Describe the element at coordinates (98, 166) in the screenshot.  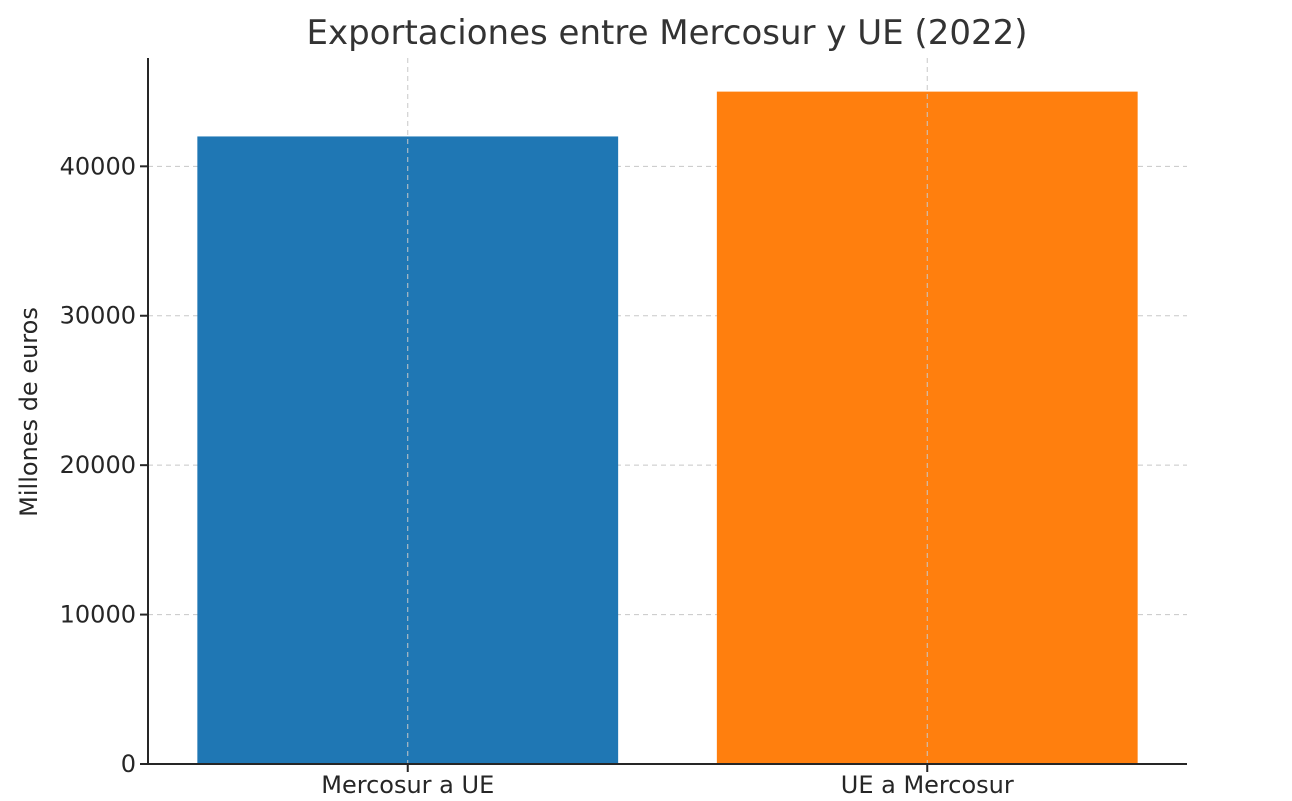
I see `y-tick-label: 40000` at that location.